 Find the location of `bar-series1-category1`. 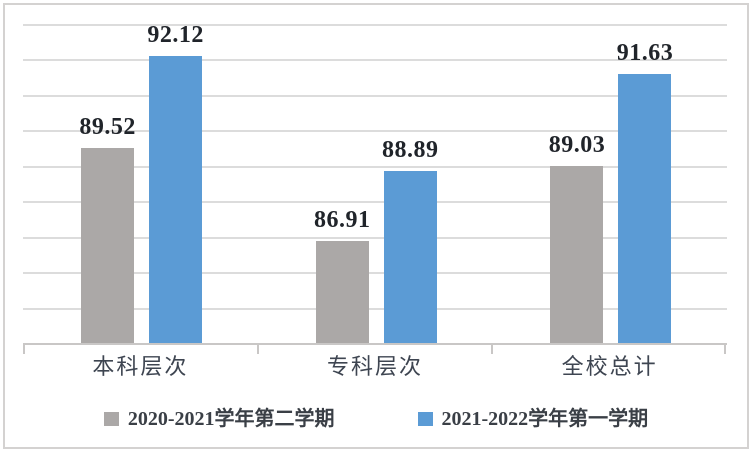

bar-series1-category1 is located at coordinates (108, 246).